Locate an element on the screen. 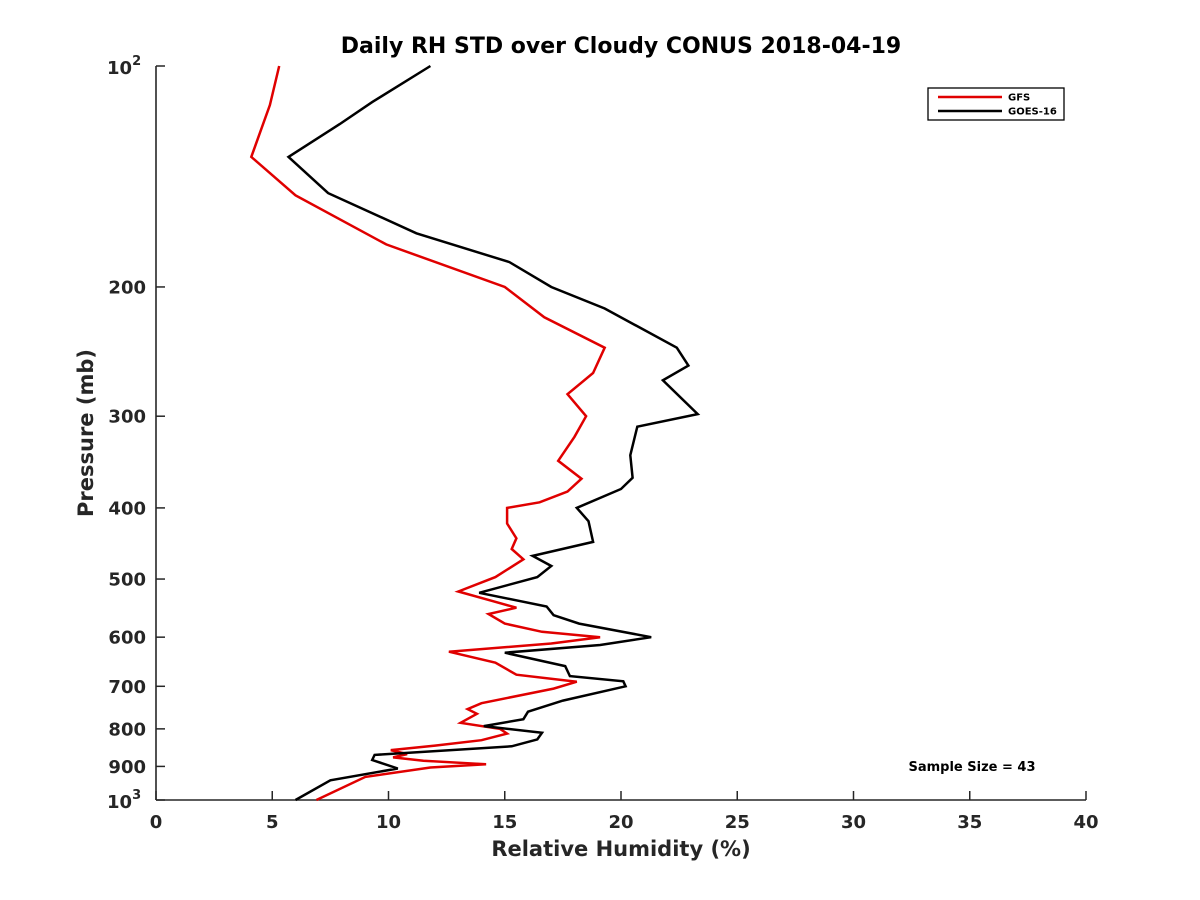 The width and height of the screenshot is (1200, 900). x-ticks: 0 5 10 15 20 25 30 35 40 is located at coordinates (624, 812).